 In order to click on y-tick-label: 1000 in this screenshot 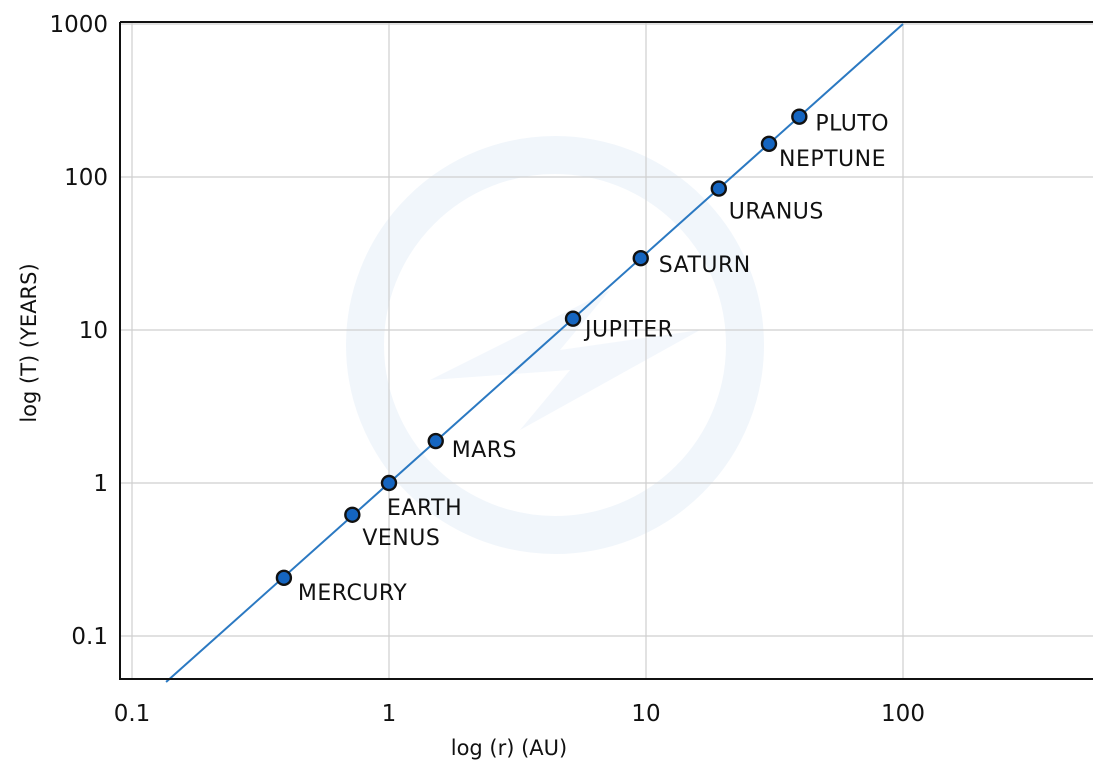, I will do `click(78, 25)`.